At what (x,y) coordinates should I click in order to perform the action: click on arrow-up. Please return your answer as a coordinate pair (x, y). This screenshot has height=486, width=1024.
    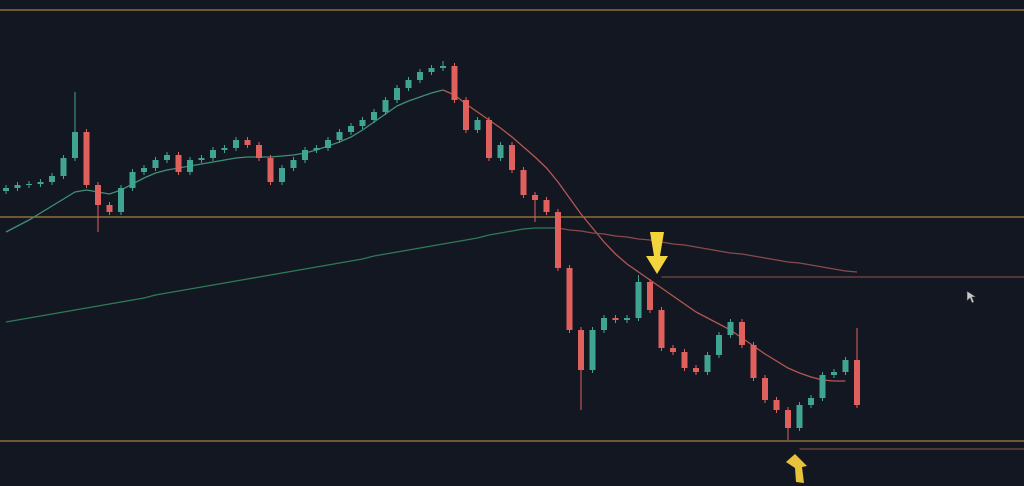
    Looking at the image, I should click on (796, 468).